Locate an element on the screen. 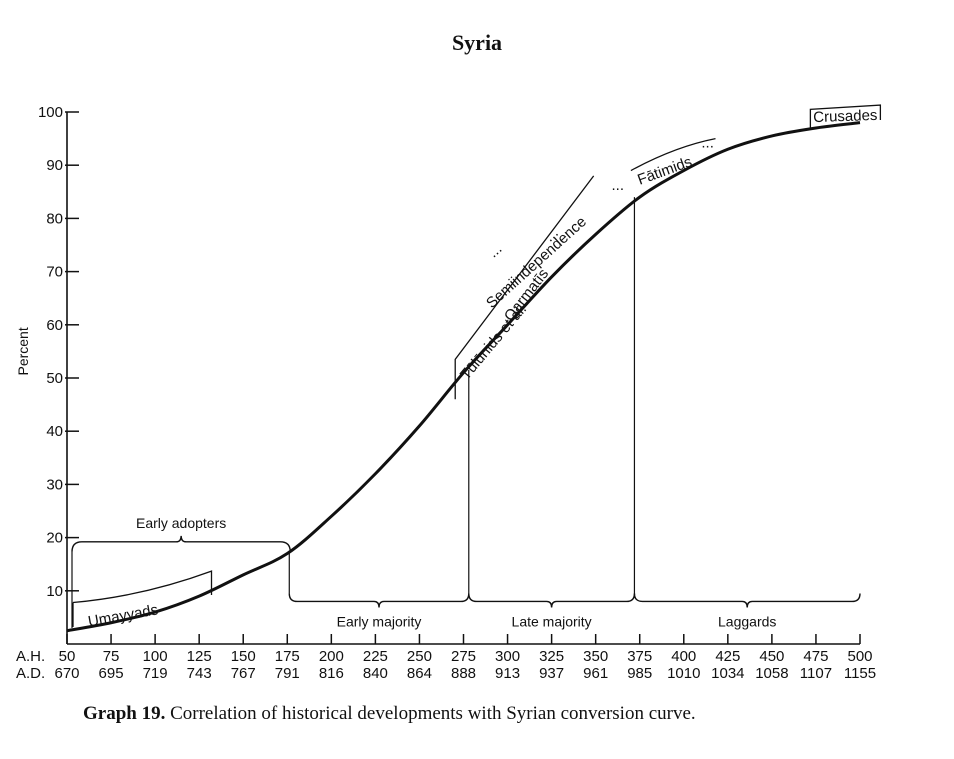 The height and width of the screenshot is (759, 954). y-tick-label: 80 is located at coordinates (54, 218).